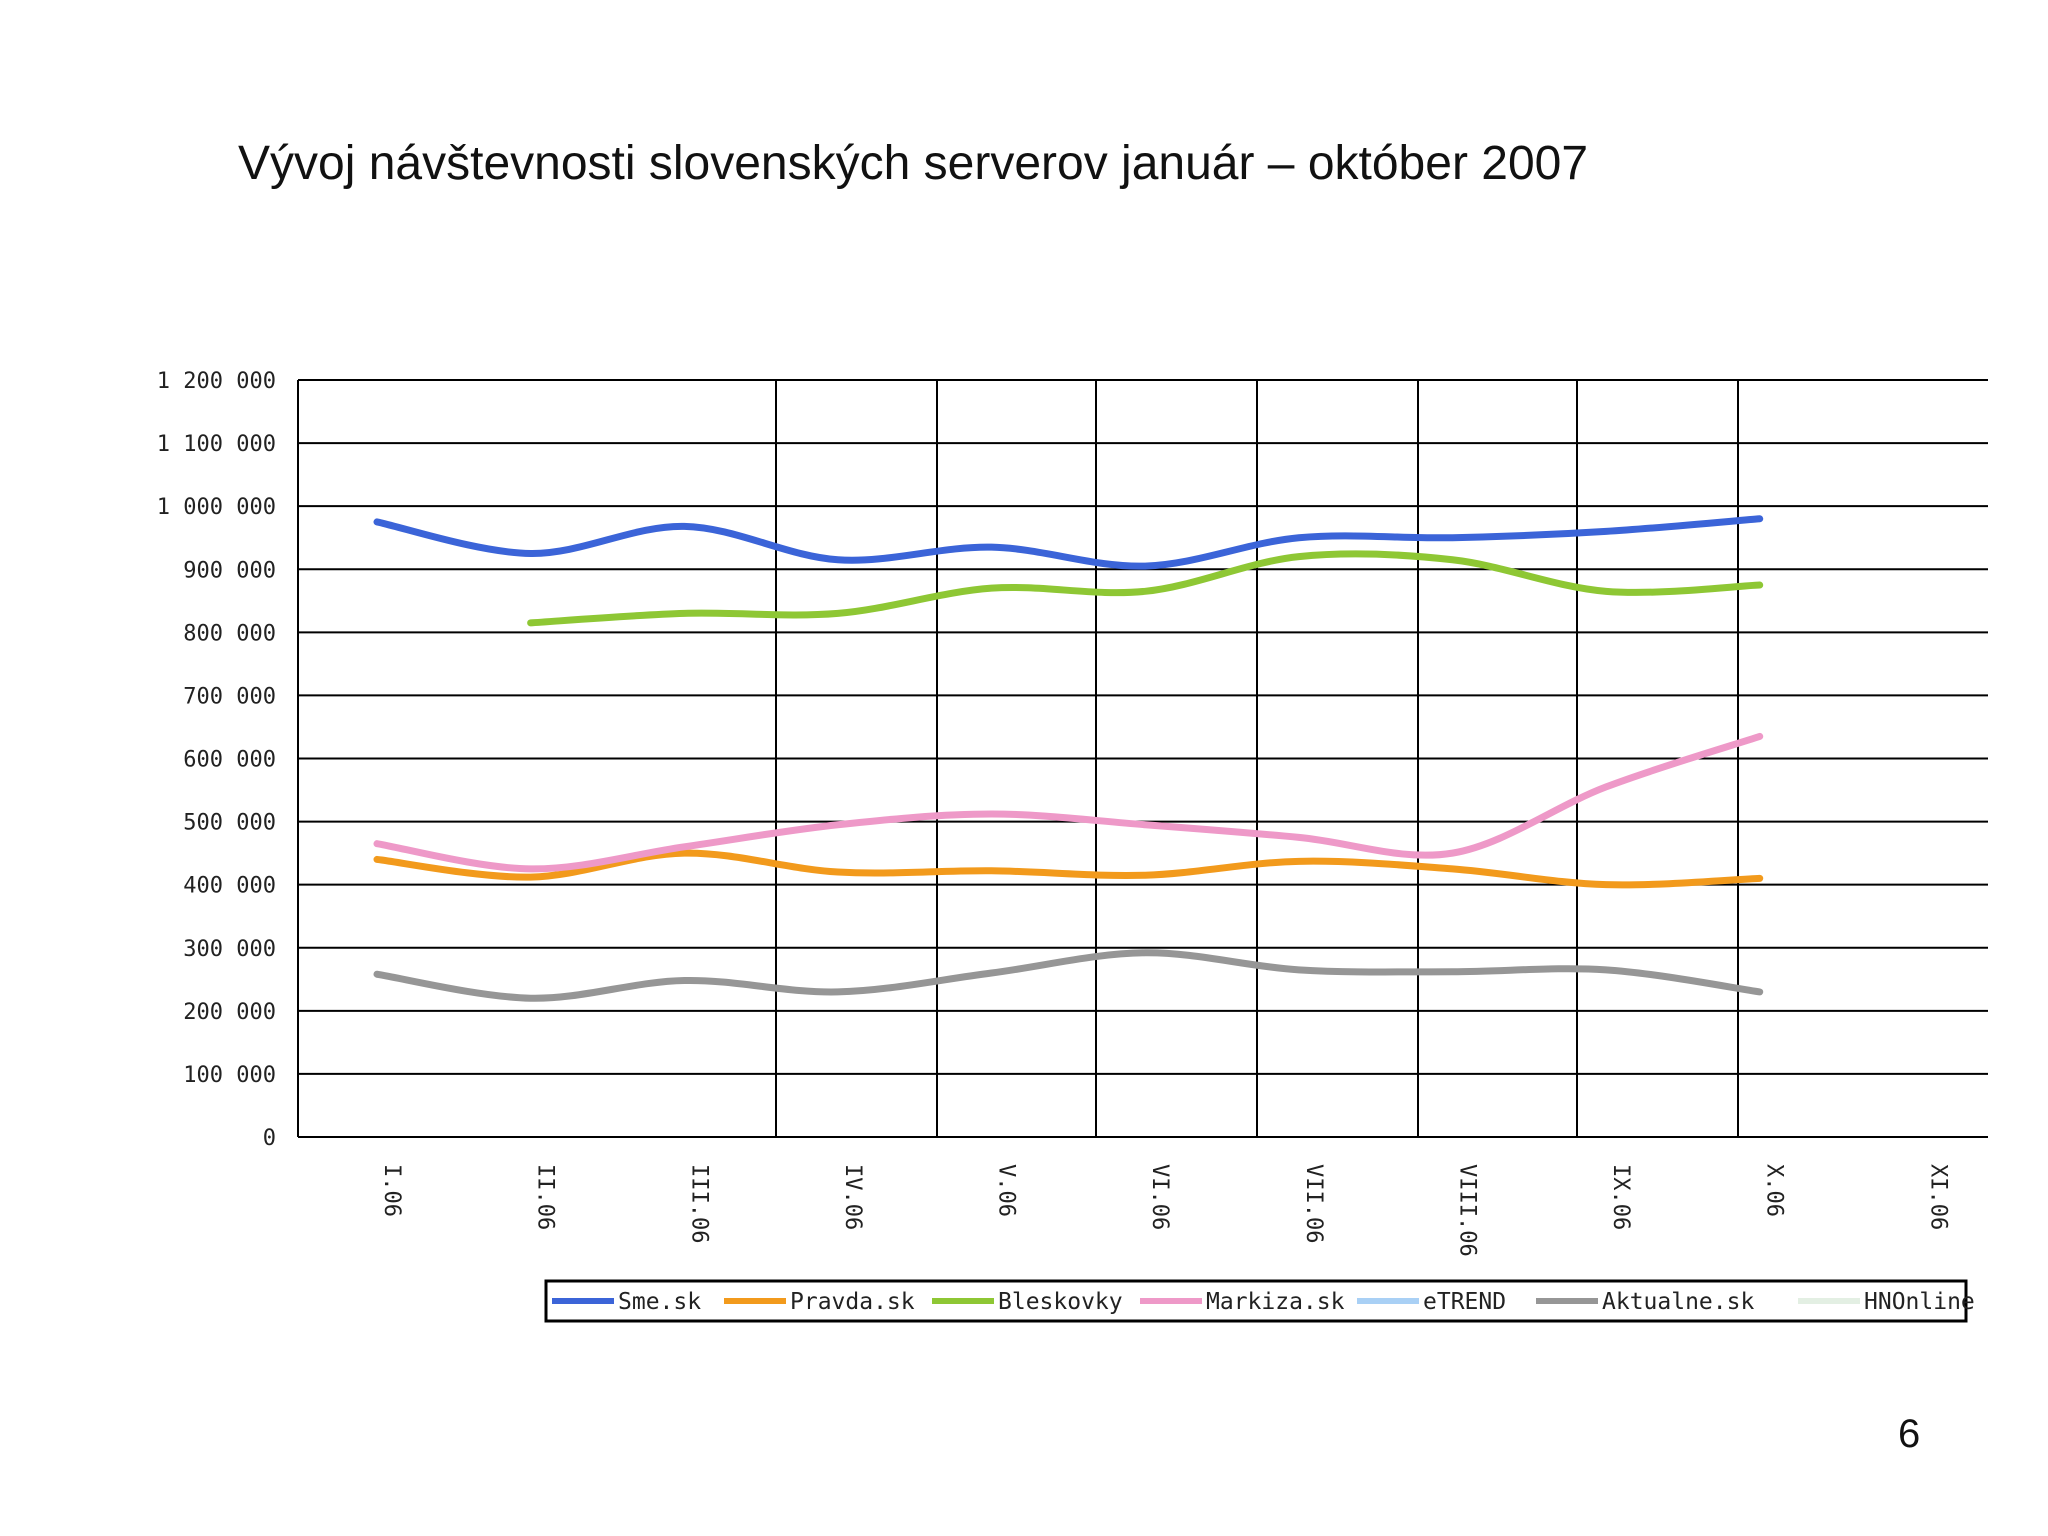 Image resolution: width=2048 pixels, height=1536 pixels. What do you see at coordinates (229, 1075) in the screenshot?
I see `y-tick-label: 100 000` at bounding box center [229, 1075].